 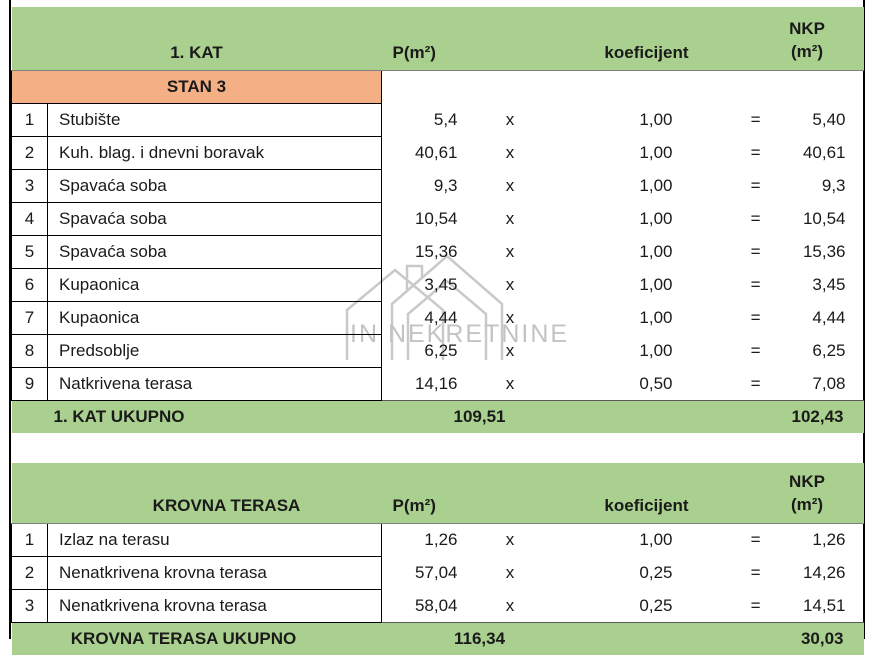 I want to click on table-title: 1. KAT, so click(x=197, y=39).